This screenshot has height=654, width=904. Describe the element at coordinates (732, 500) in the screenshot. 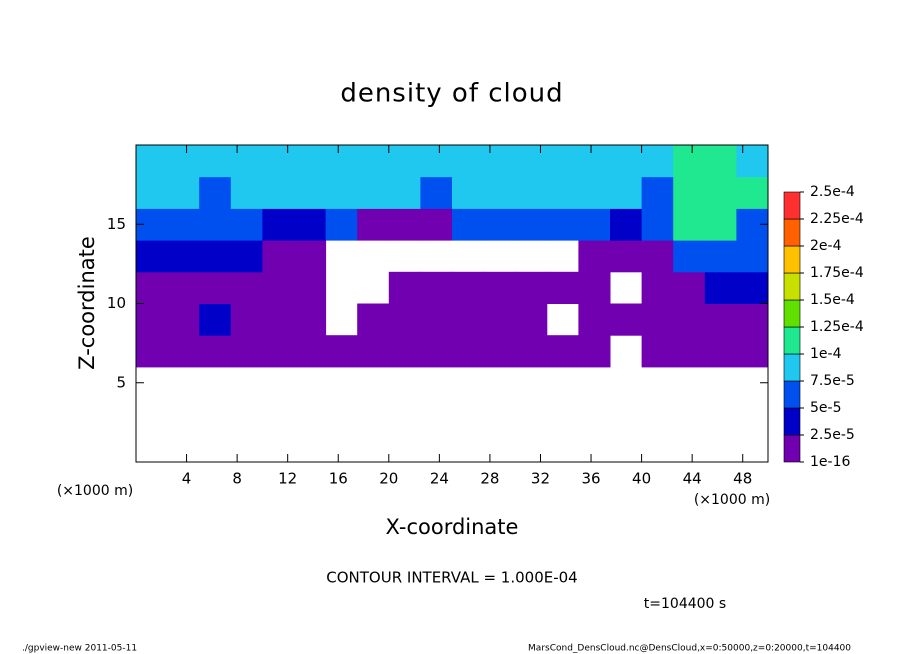

I see `x-unit: (×1000 m)` at that location.